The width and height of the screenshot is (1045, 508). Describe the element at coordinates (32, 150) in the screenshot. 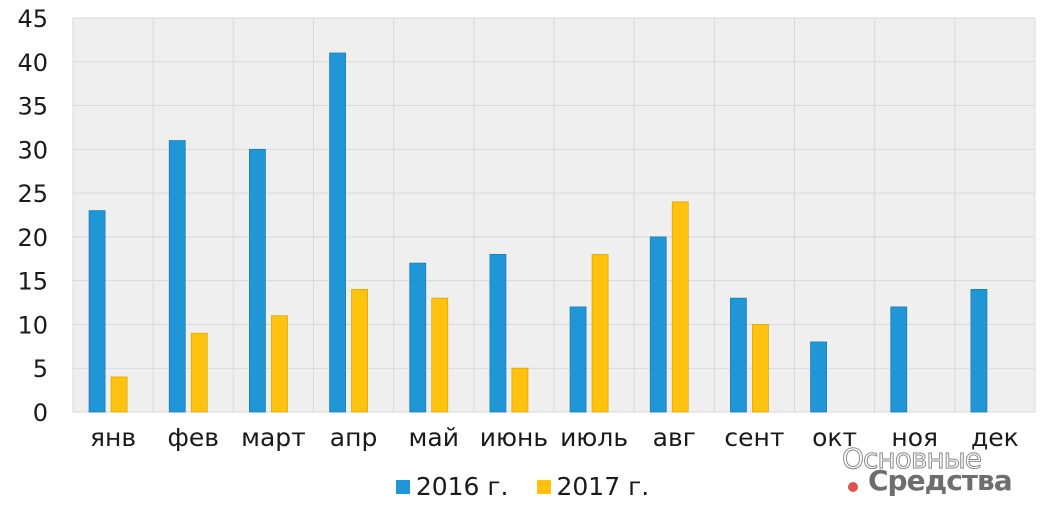

I see `y-tick-label: 30` at that location.